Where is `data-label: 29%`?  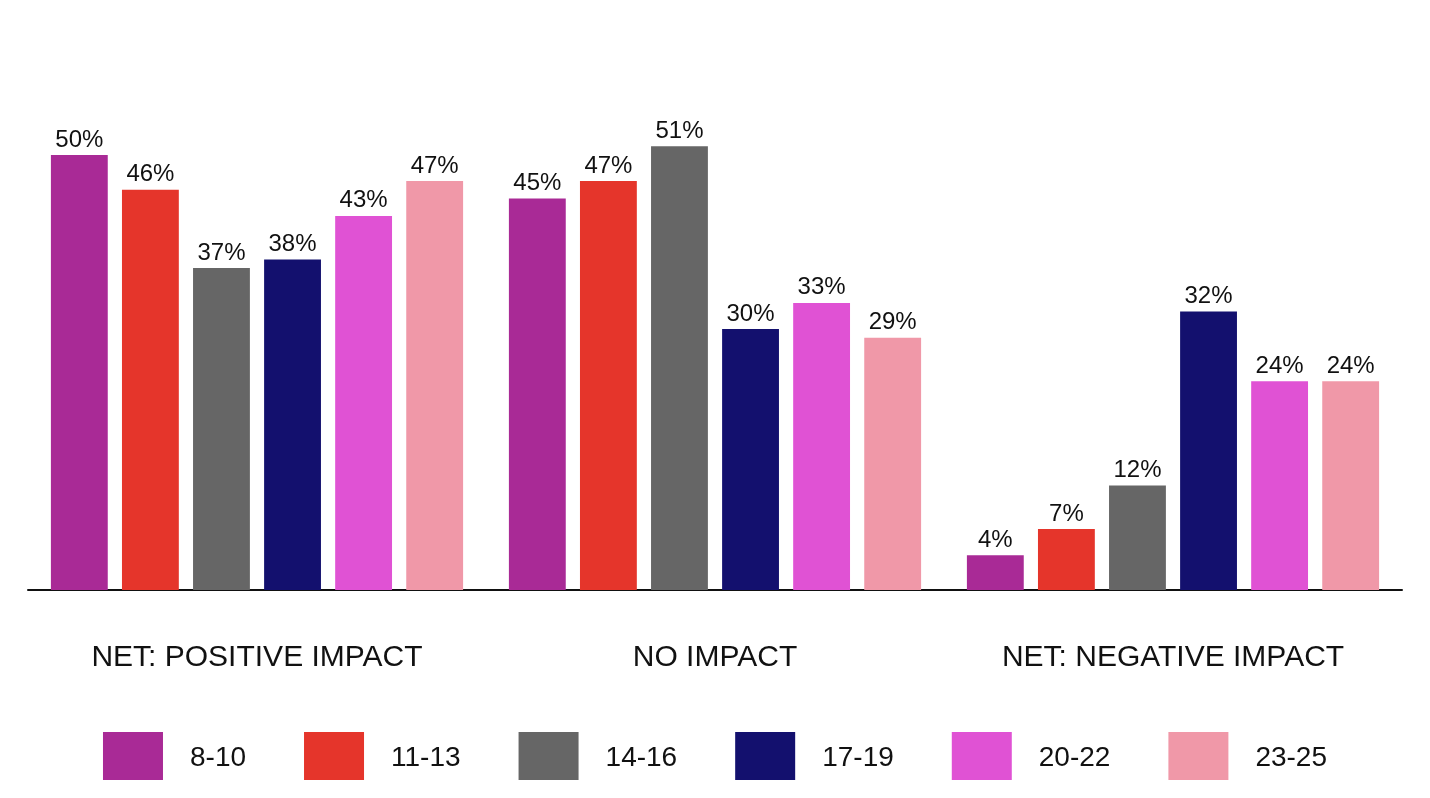 data-label: 29% is located at coordinates (892, 321).